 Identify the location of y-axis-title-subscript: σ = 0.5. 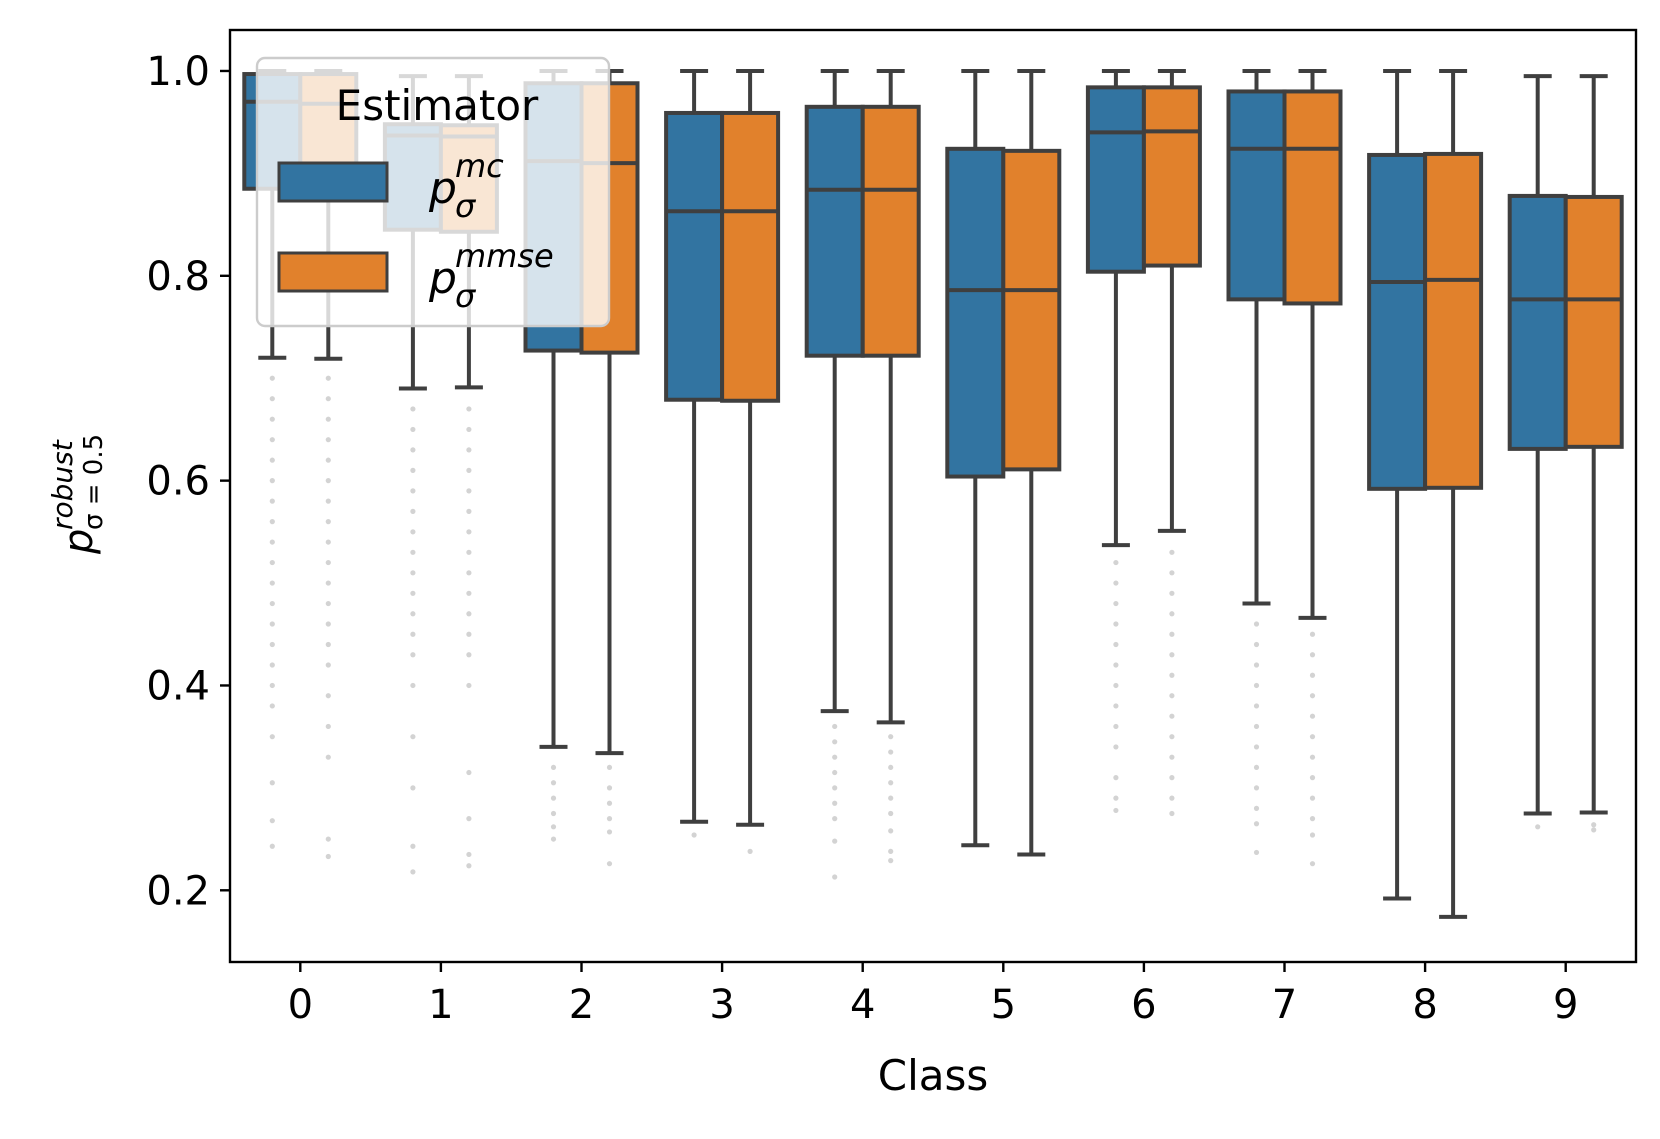
(94, 482).